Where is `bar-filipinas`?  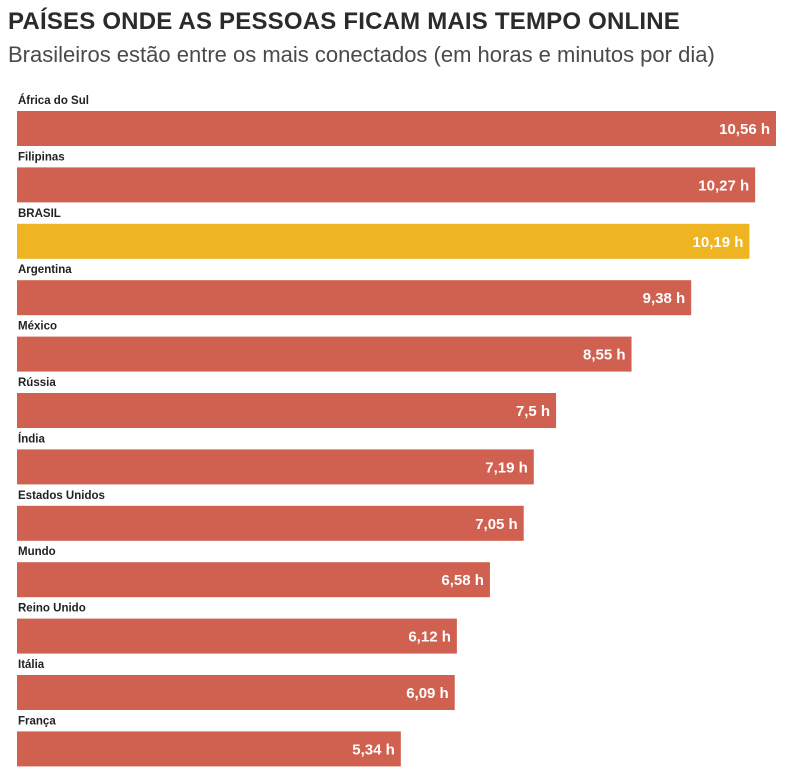
bar-filipinas is located at coordinates (386, 185).